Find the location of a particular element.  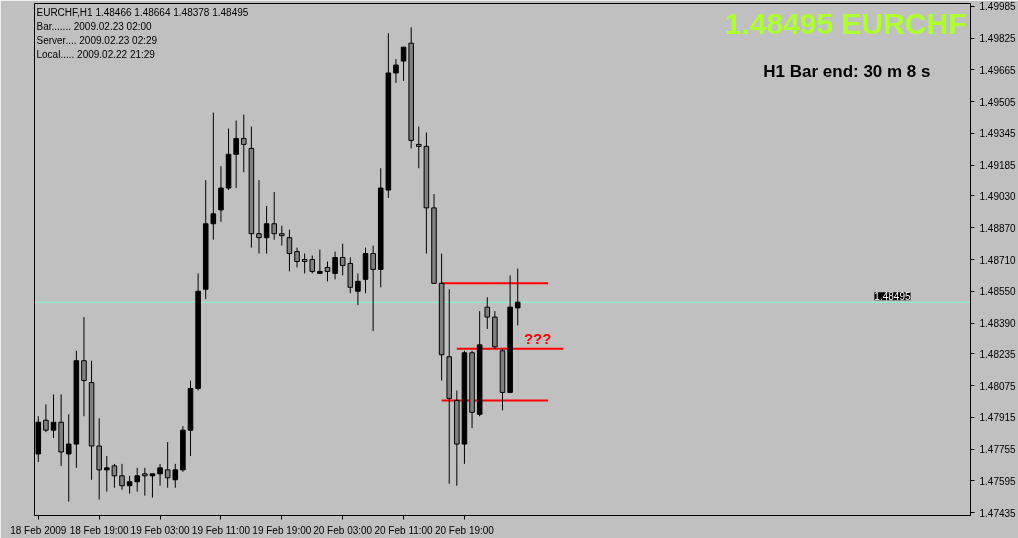

y-tick-label: 1.47595 is located at coordinates (998, 481).